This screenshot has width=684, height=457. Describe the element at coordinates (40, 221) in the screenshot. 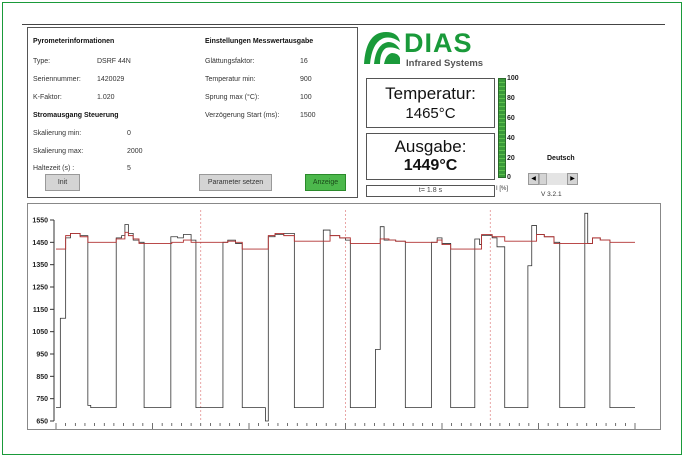

I see `y-tick-label: 1550` at that location.